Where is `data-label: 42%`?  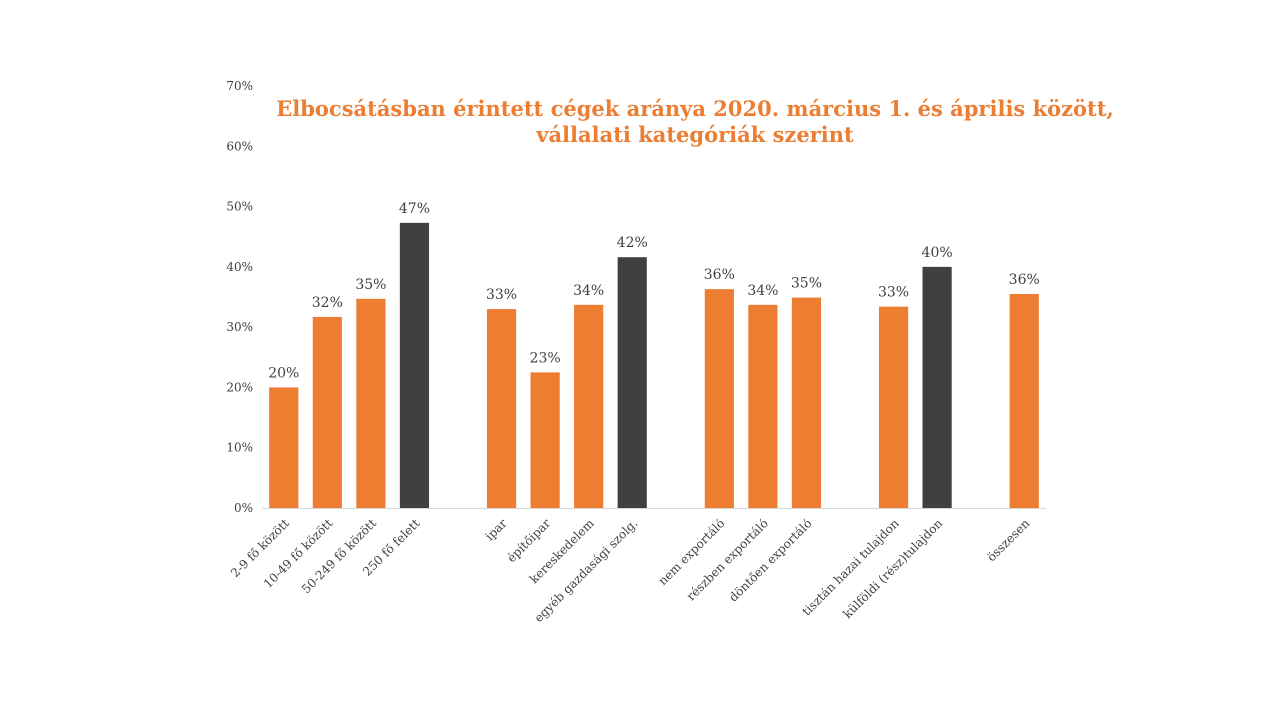 data-label: 42% is located at coordinates (632, 243).